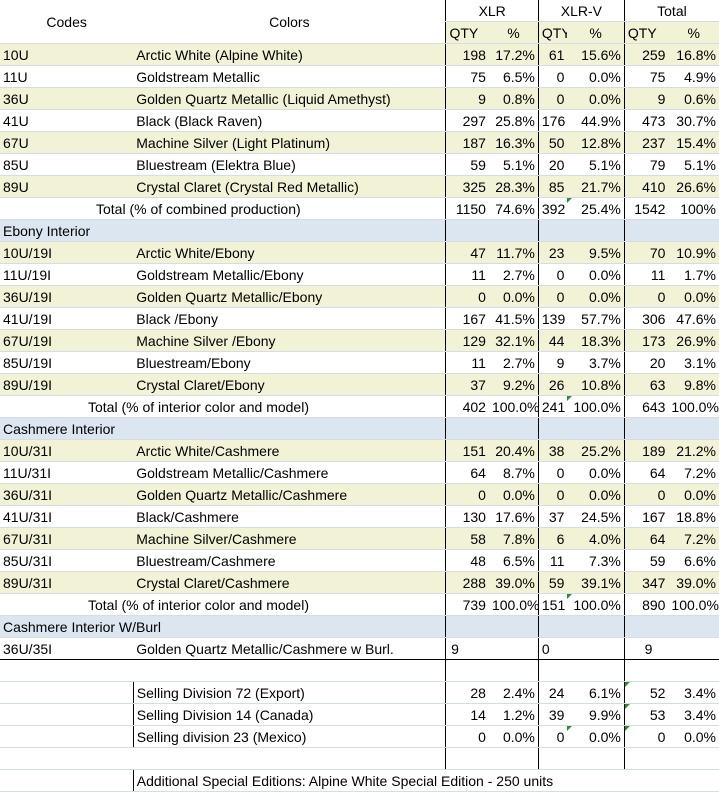 This screenshot has width=719, height=799. I want to click on total-qty-cell: 0, so click(646, 494).